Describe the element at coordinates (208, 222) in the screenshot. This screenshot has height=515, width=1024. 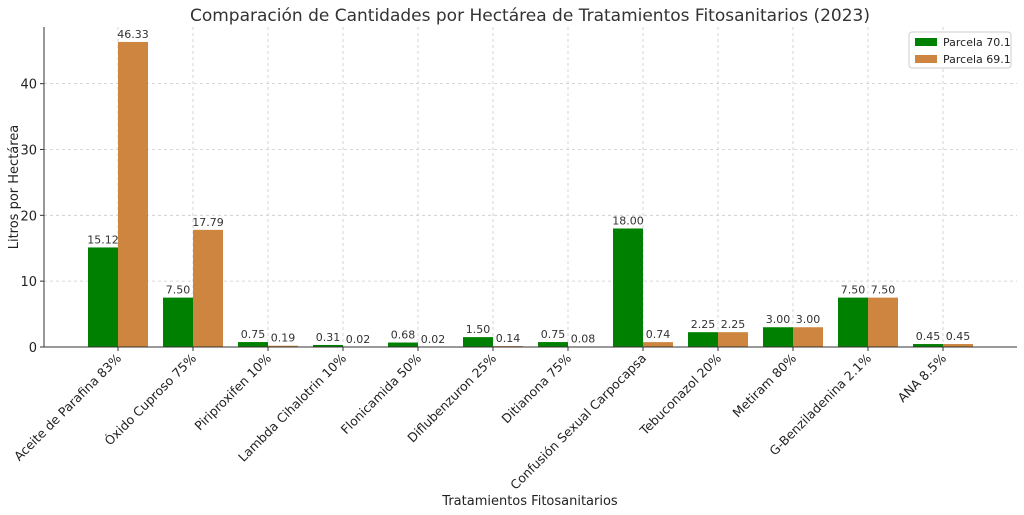
I see `data-label: 17.79` at that location.